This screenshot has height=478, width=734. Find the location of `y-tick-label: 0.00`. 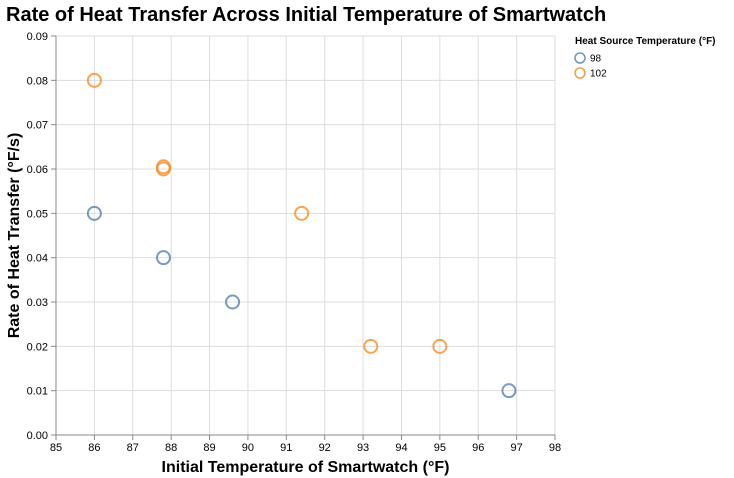

y-tick-label: 0.00 is located at coordinates (37, 436).